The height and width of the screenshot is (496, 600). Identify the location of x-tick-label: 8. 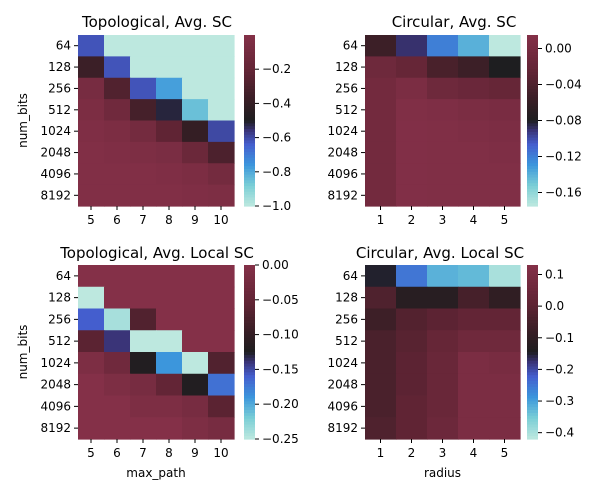
(169, 220).